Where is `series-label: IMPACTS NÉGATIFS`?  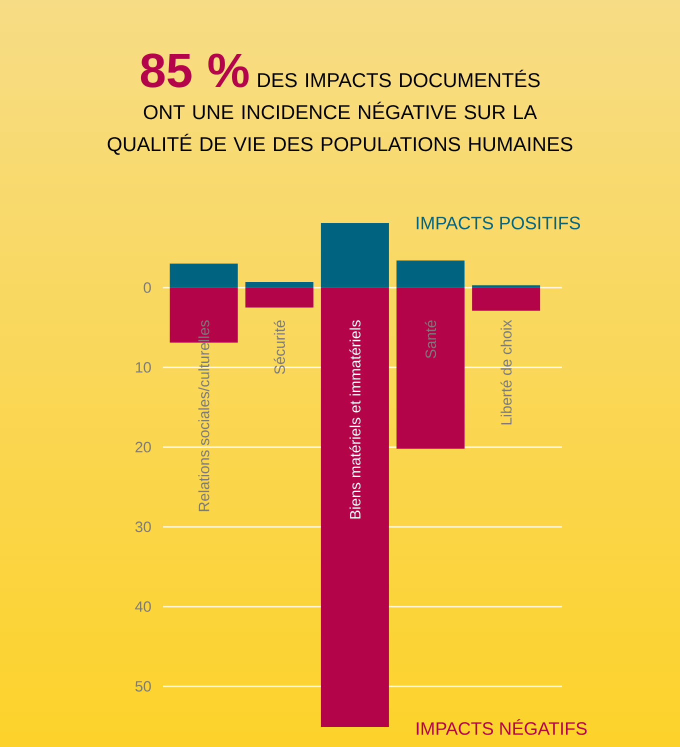
series-label: IMPACTS NÉGATIFS is located at coordinates (501, 727).